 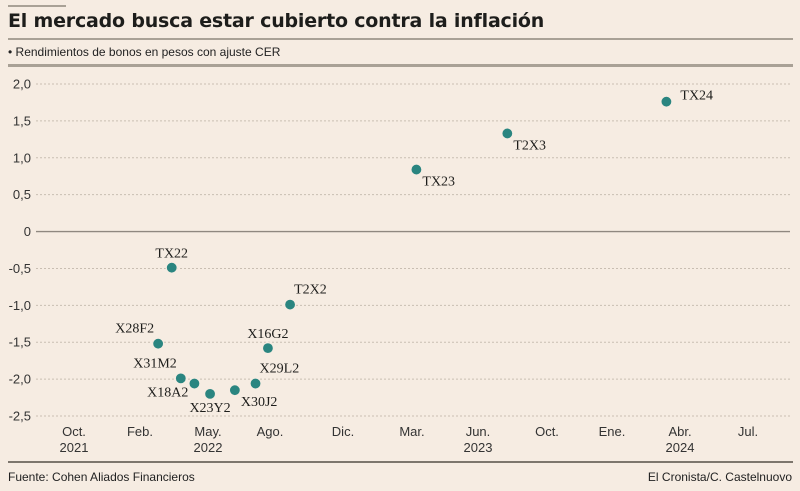 I want to click on data-label: X28F2, so click(x=134, y=329).